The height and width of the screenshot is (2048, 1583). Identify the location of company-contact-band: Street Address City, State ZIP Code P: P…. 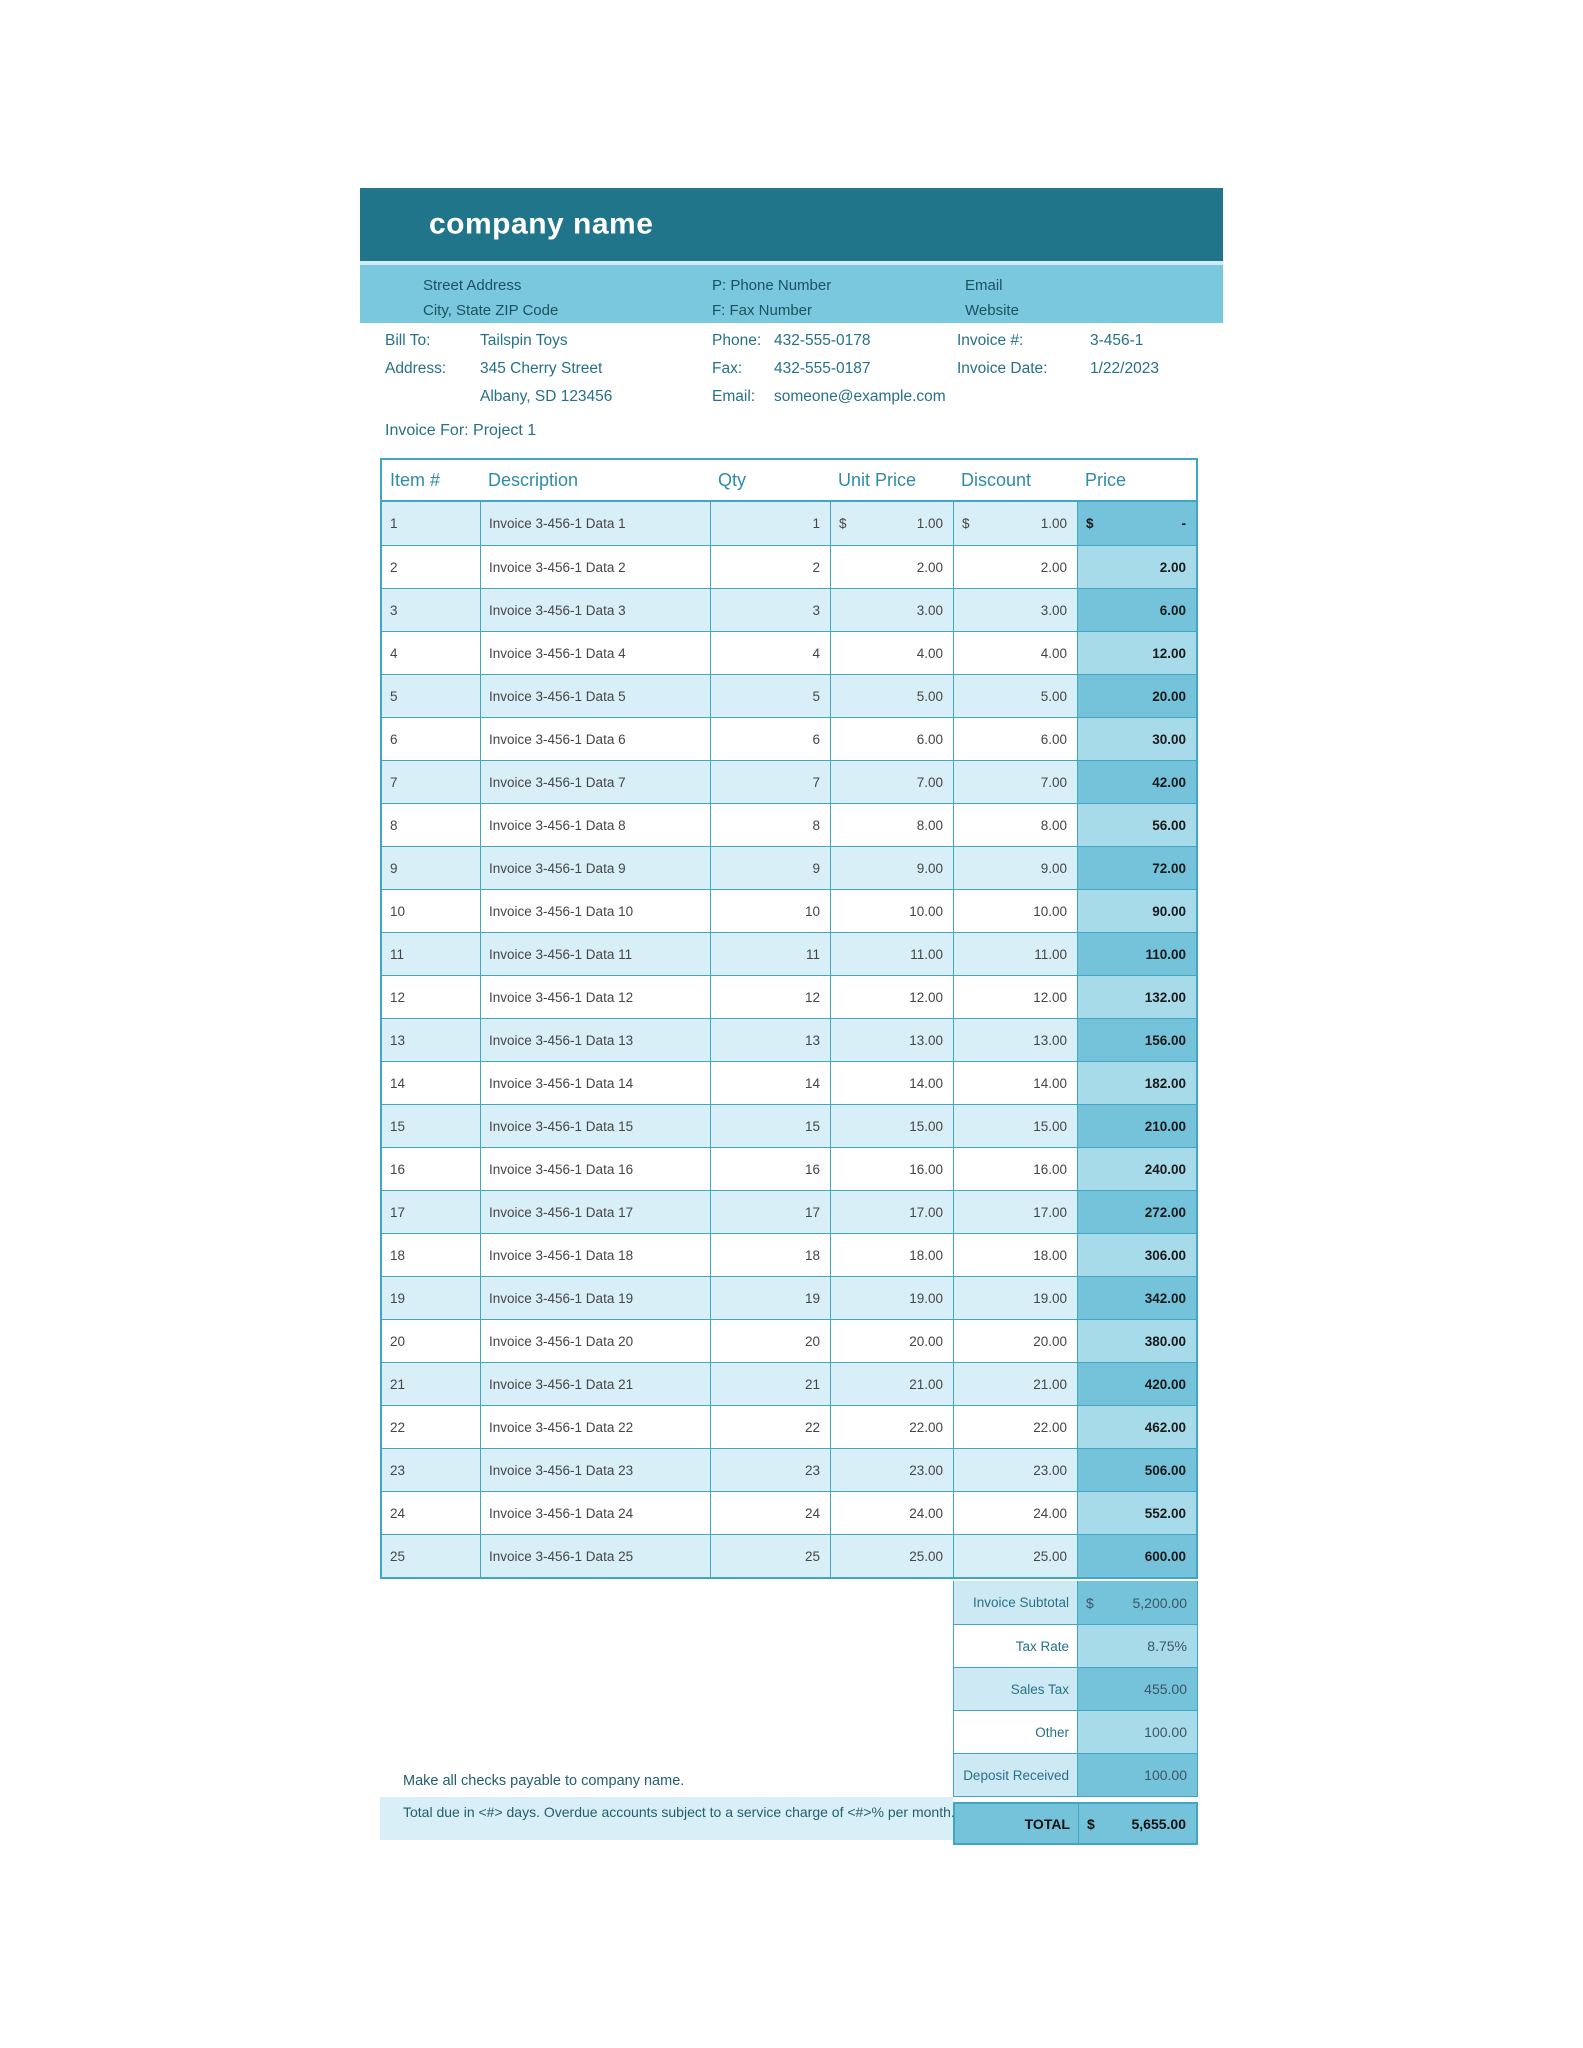
(791, 292).